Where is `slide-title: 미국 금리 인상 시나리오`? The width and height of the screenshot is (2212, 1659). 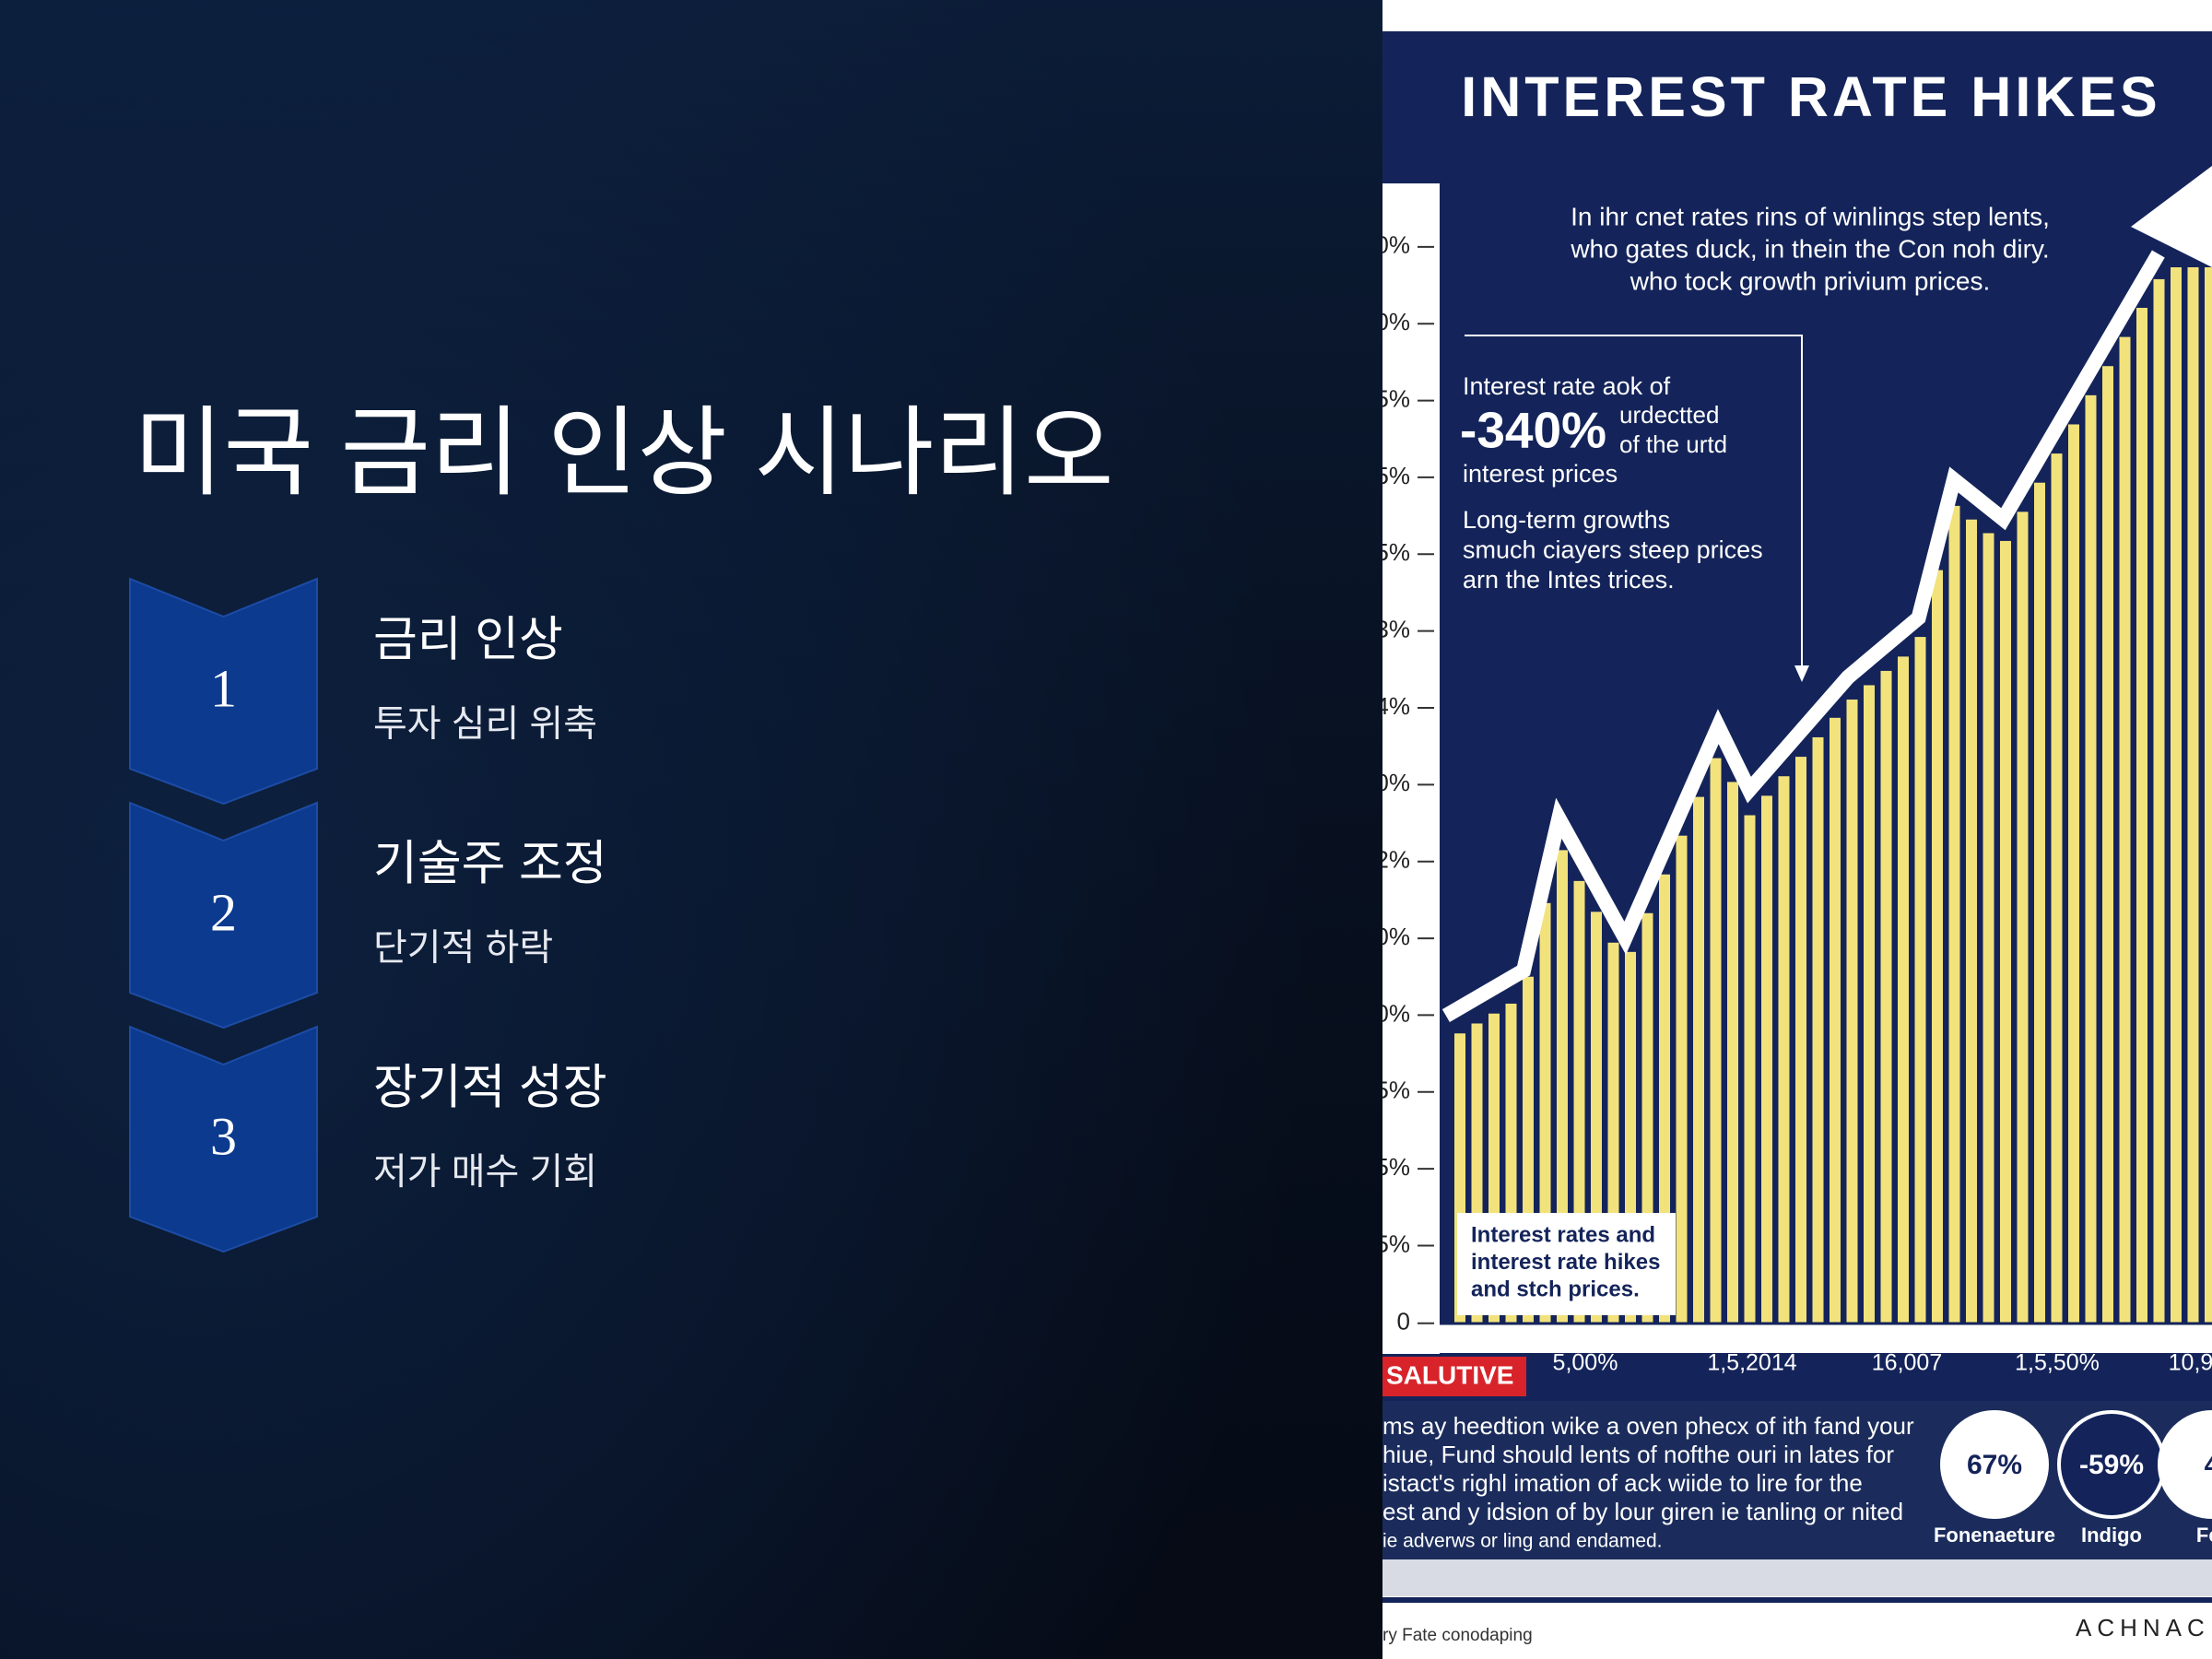 slide-title: 미국 금리 인상 시나리오 is located at coordinates (624, 453).